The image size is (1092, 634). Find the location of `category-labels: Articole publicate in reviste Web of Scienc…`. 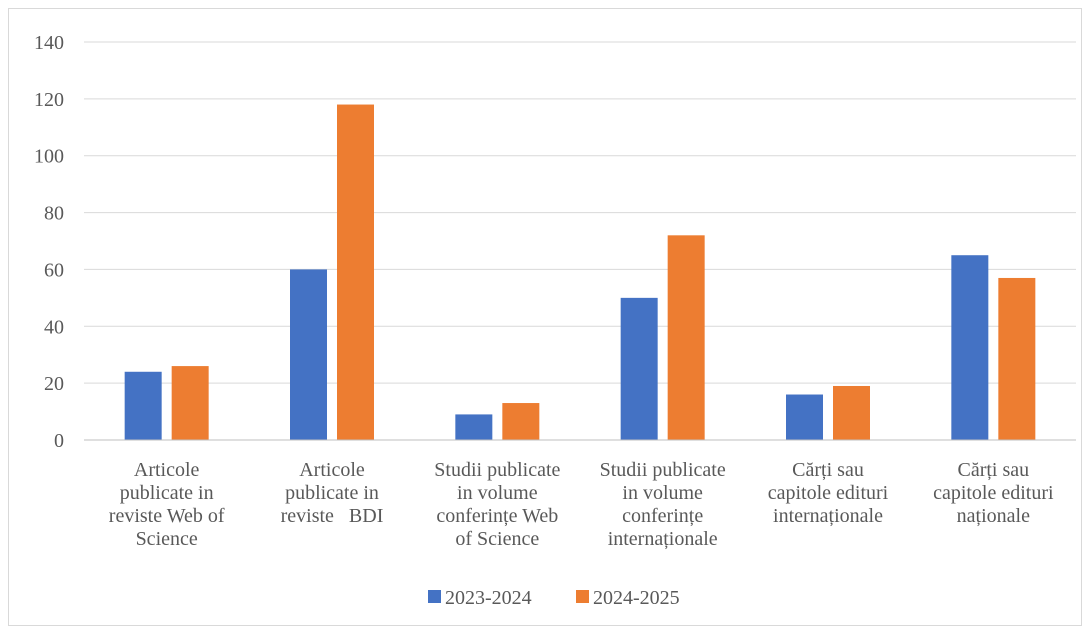

category-labels: Articole publicate in reviste Web of Scienc… is located at coordinates (581, 504).